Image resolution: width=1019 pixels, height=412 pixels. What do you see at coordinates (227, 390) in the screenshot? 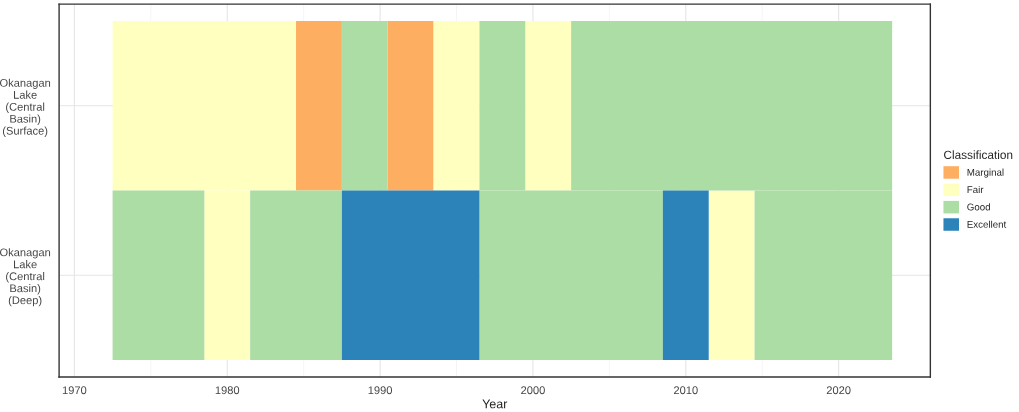
I see `x-tick-label: 1980` at bounding box center [227, 390].